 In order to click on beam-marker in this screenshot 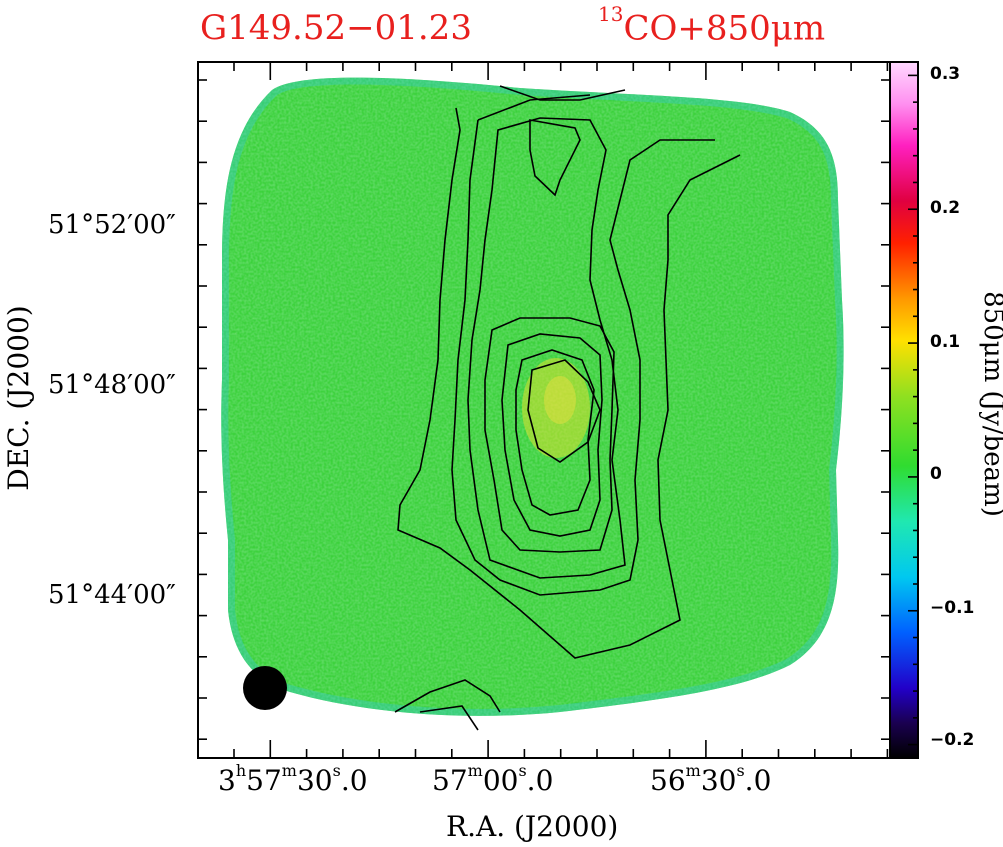, I will do `click(265, 688)`.